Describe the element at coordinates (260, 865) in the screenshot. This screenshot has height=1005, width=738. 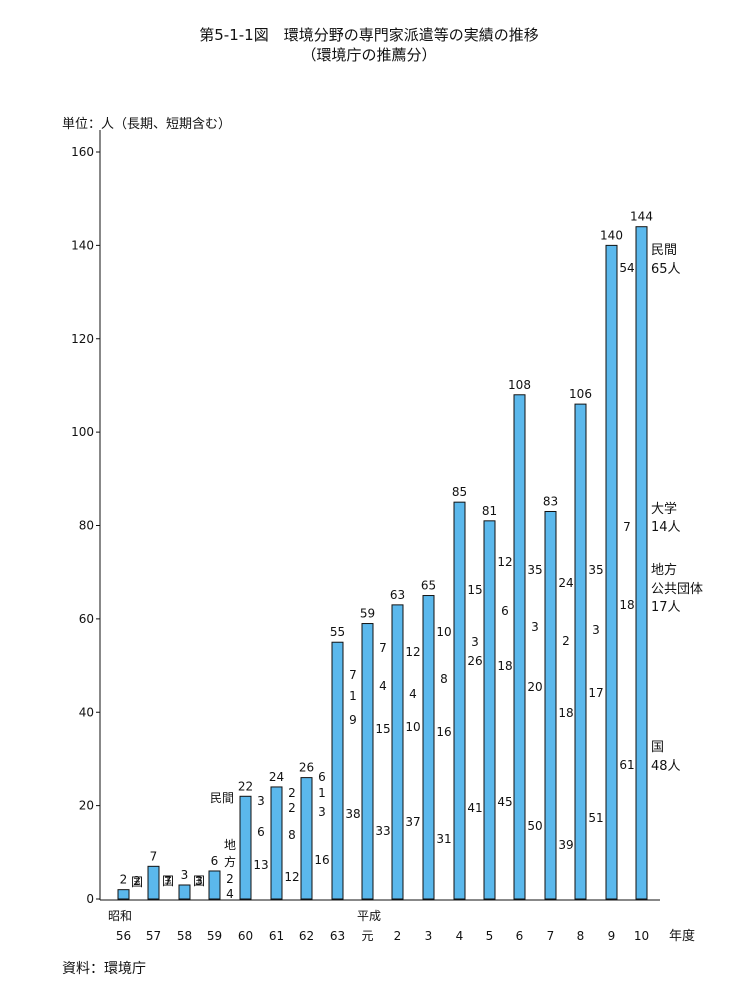
I see `segment-value-label: 13` at that location.